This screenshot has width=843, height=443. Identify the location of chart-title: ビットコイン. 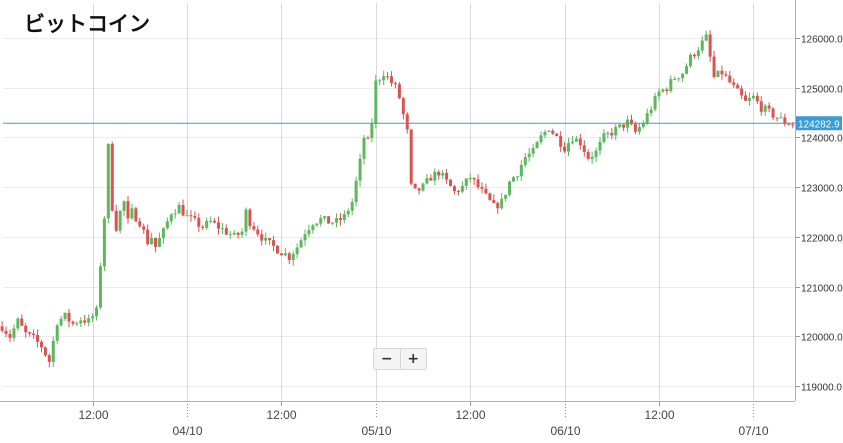
(87, 24).